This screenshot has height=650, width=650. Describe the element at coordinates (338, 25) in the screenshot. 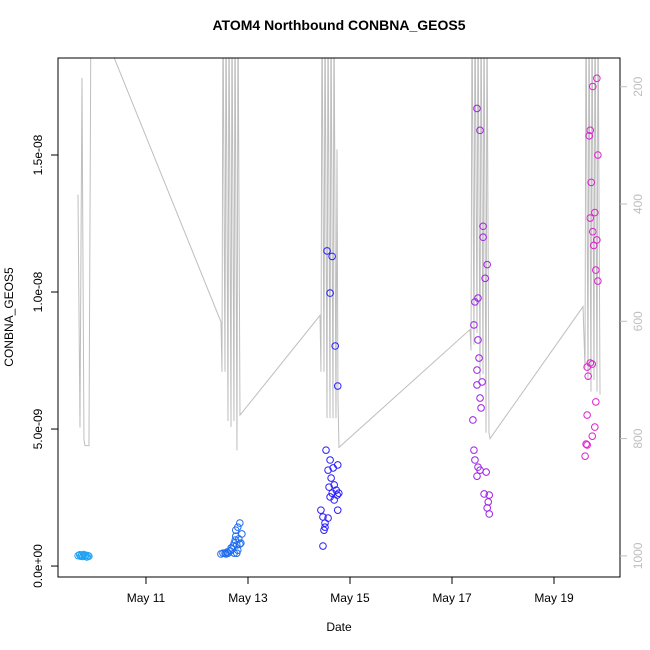

I see `chart-title: ATOM4 Northbound CONBNA_GEOS5` at that location.